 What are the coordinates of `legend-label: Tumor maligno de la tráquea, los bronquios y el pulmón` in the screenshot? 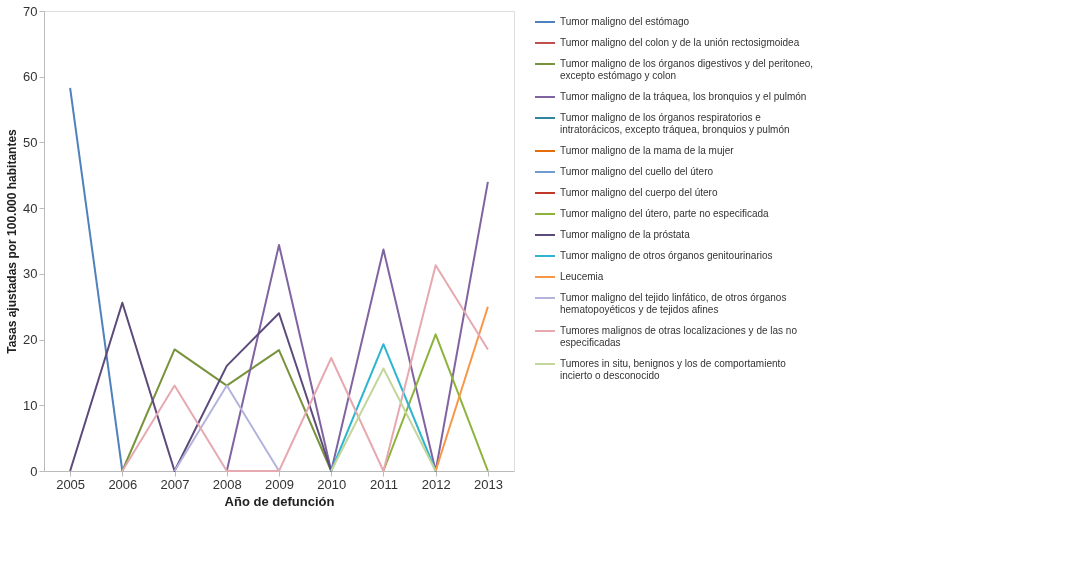 It's located at (683, 96).